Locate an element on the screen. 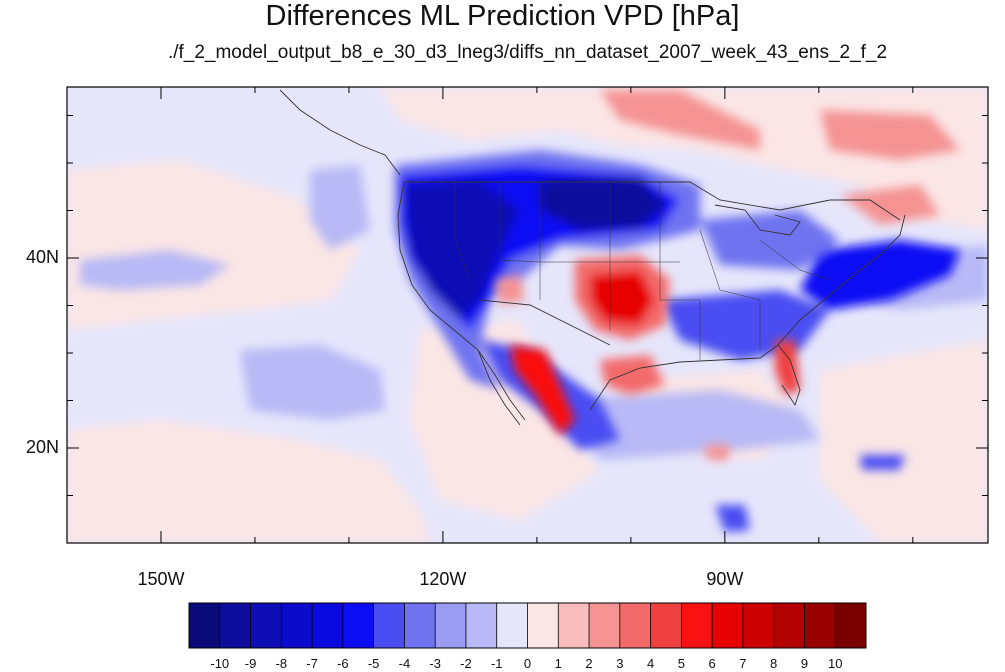 The height and width of the screenshot is (672, 1005). blue-region-midwest is located at coordinates (770, 240).